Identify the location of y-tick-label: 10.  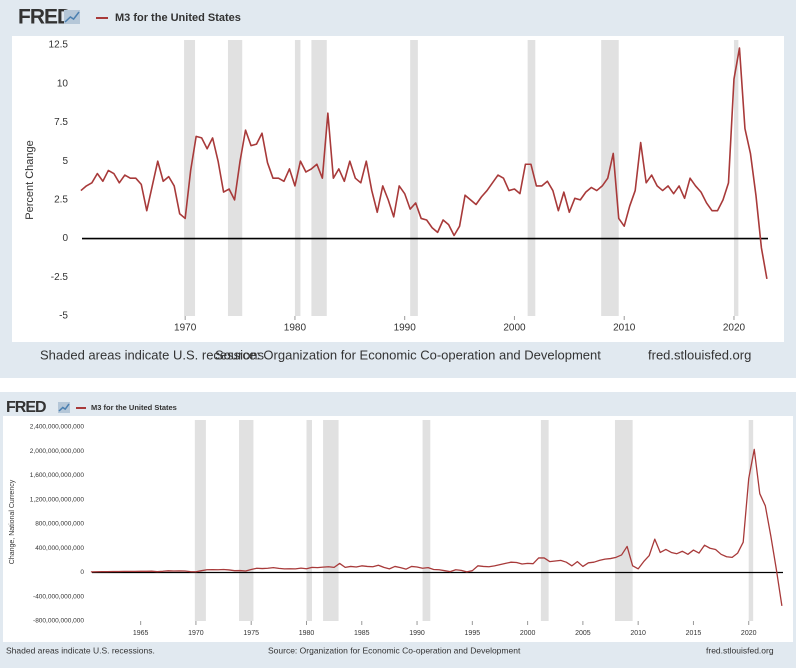
(63, 83).